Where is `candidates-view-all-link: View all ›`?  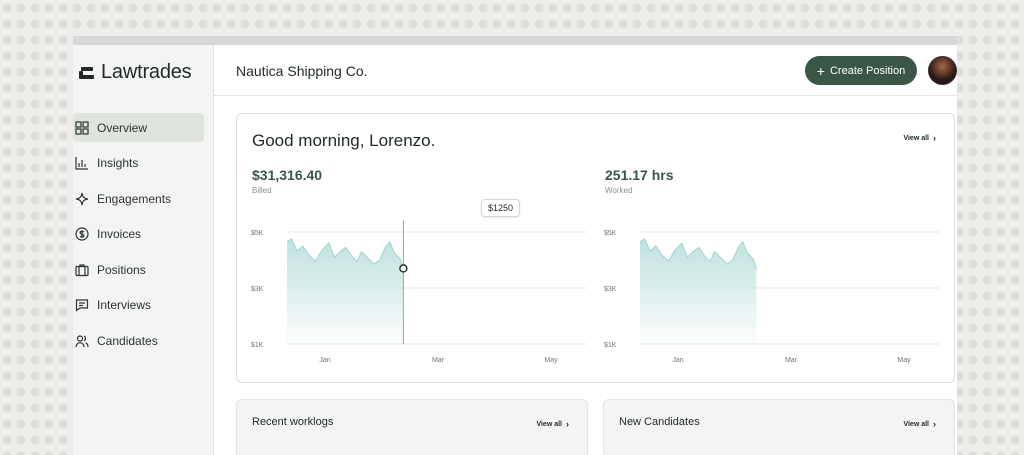 candidates-view-all-link: View all › is located at coordinates (919, 424).